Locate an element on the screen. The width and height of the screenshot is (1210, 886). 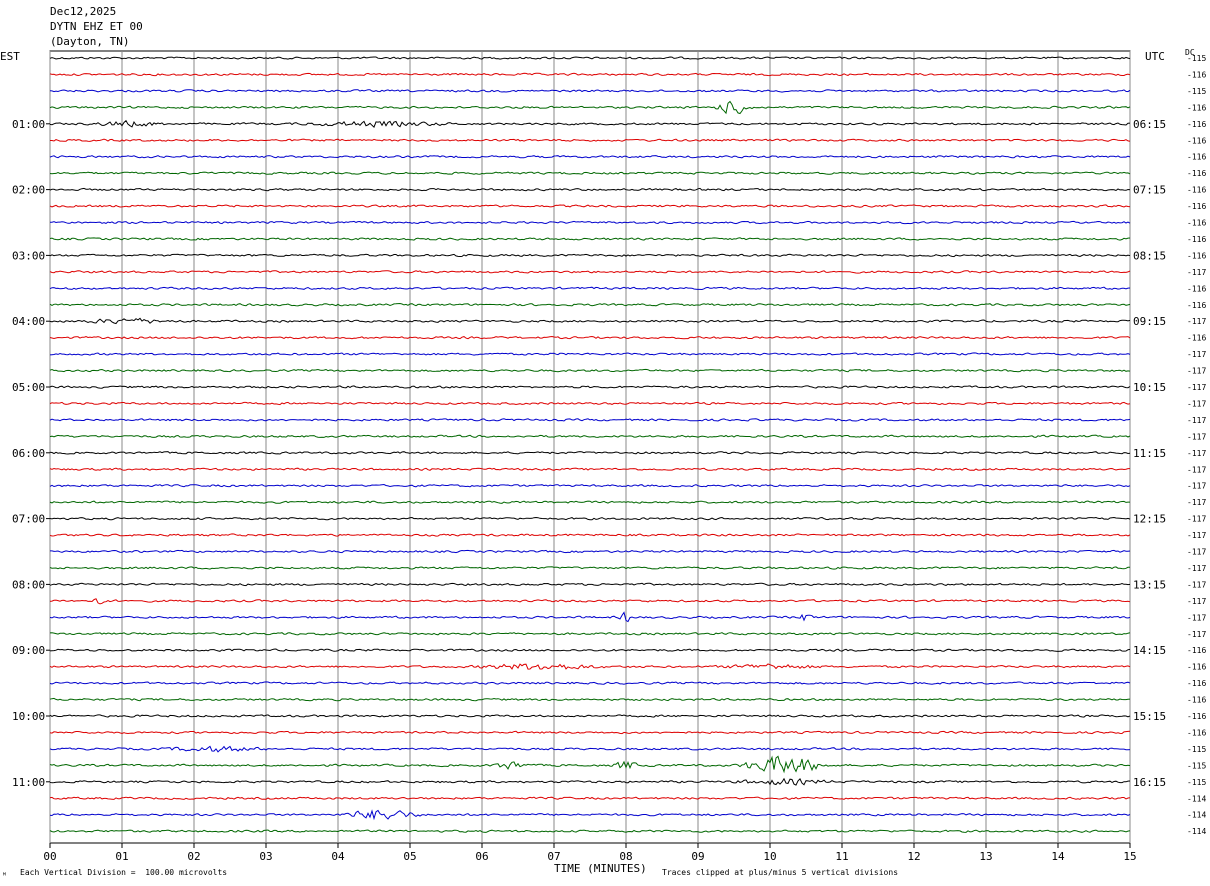
est-hour-label: 01:00 is located at coordinates (28, 124).